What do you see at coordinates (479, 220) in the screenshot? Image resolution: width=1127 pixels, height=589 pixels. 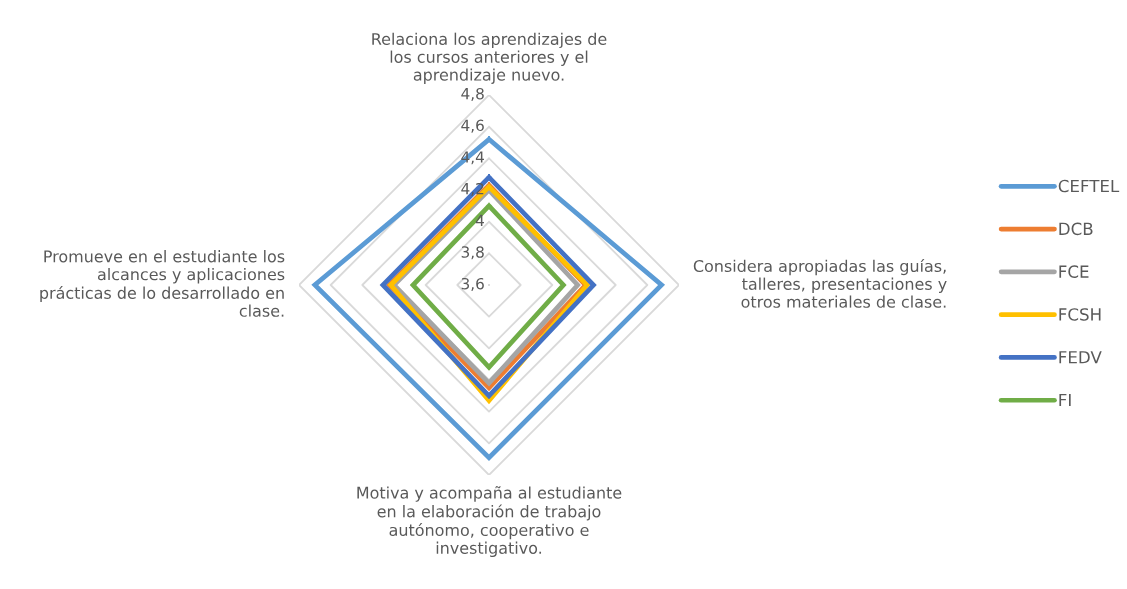 I see `y-tick-label: 4` at bounding box center [479, 220].